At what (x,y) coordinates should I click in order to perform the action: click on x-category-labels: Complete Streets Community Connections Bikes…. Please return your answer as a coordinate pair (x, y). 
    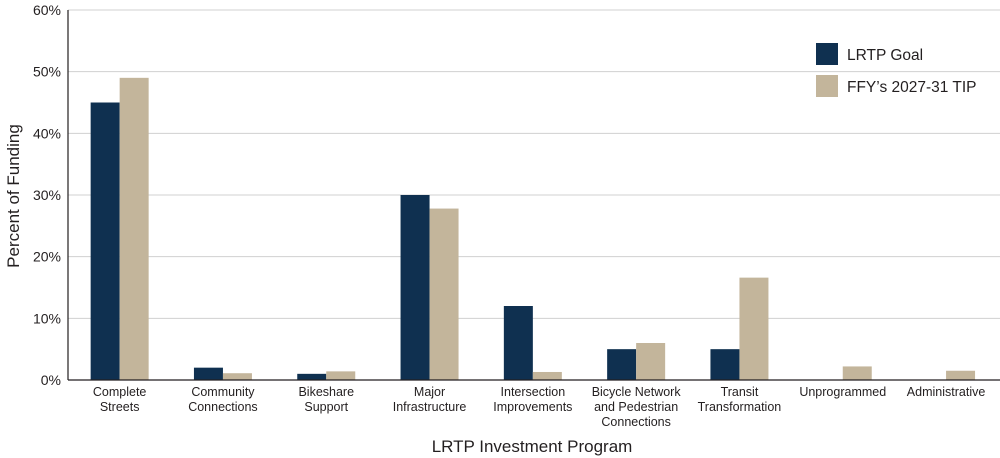
    Looking at the image, I should click on (539, 407).